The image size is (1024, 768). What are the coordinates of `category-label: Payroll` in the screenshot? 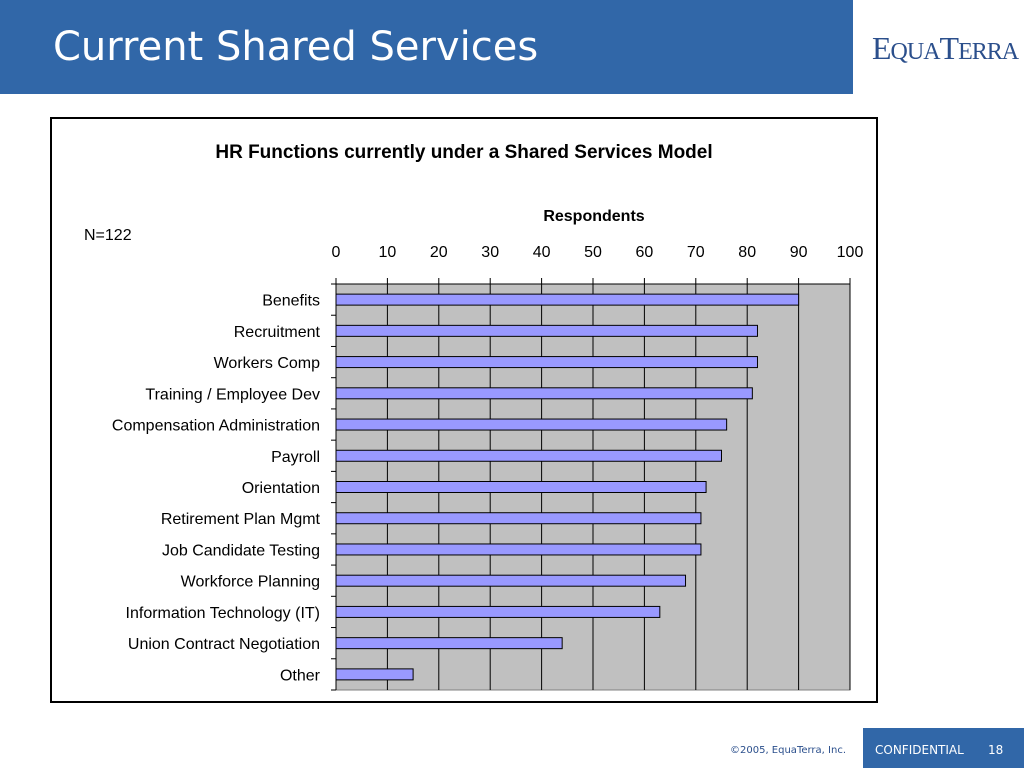 It's located at (295, 457).